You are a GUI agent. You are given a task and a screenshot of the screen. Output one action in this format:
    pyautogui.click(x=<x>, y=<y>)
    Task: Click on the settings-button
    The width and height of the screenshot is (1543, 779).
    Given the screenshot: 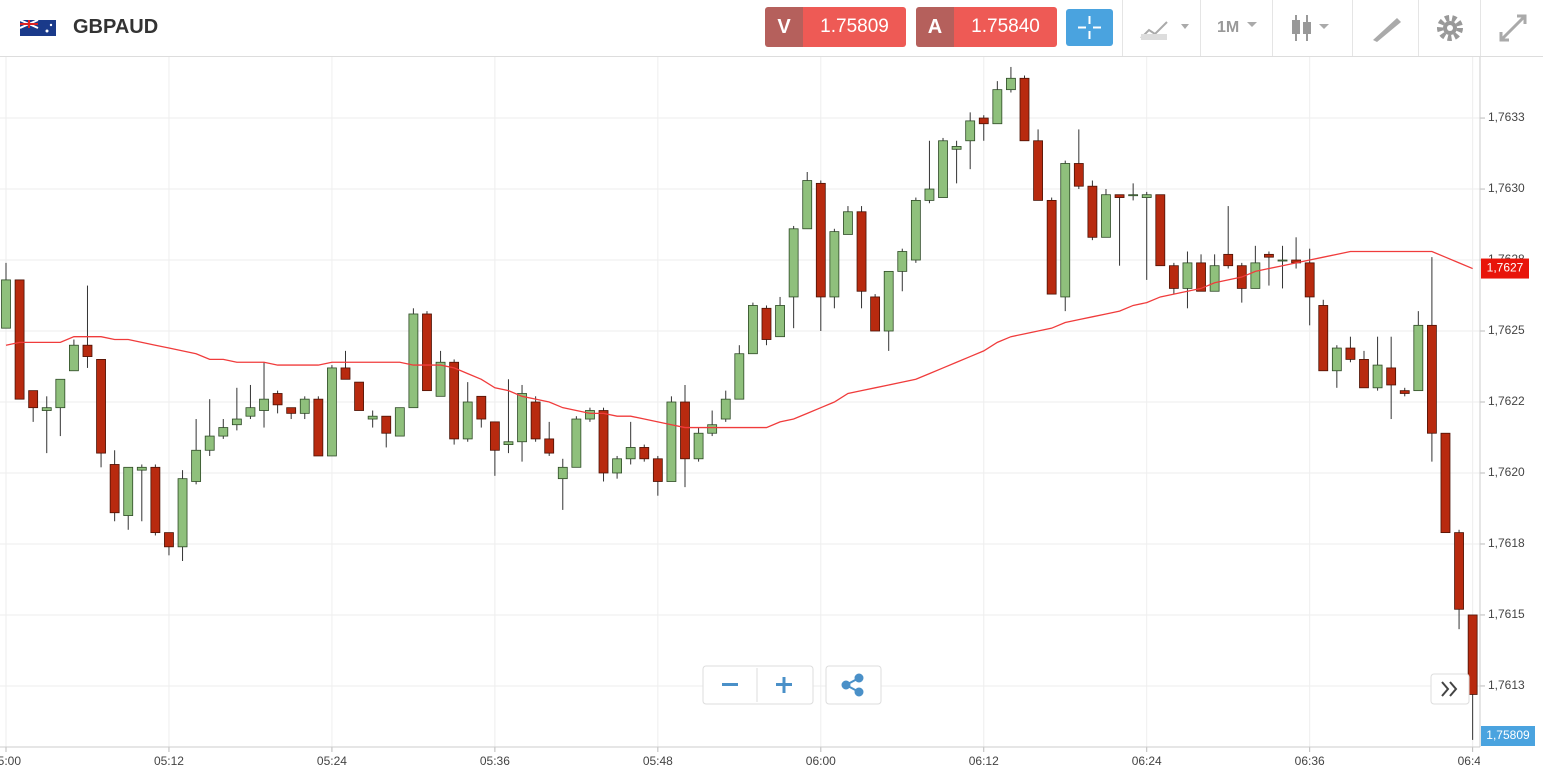 What is the action you would take?
    pyautogui.click(x=1449, y=28)
    